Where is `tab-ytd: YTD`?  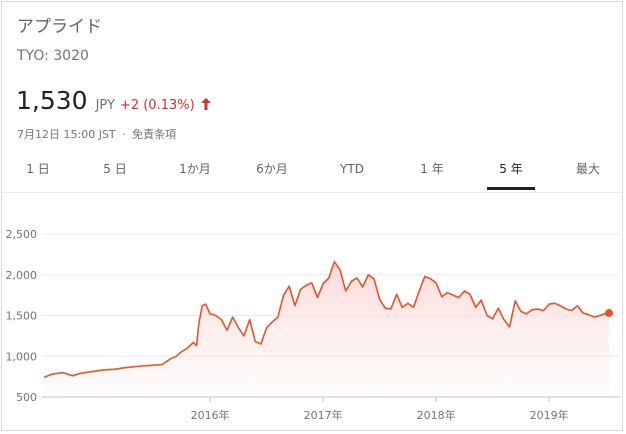
tab-ytd: YTD is located at coordinates (352, 169).